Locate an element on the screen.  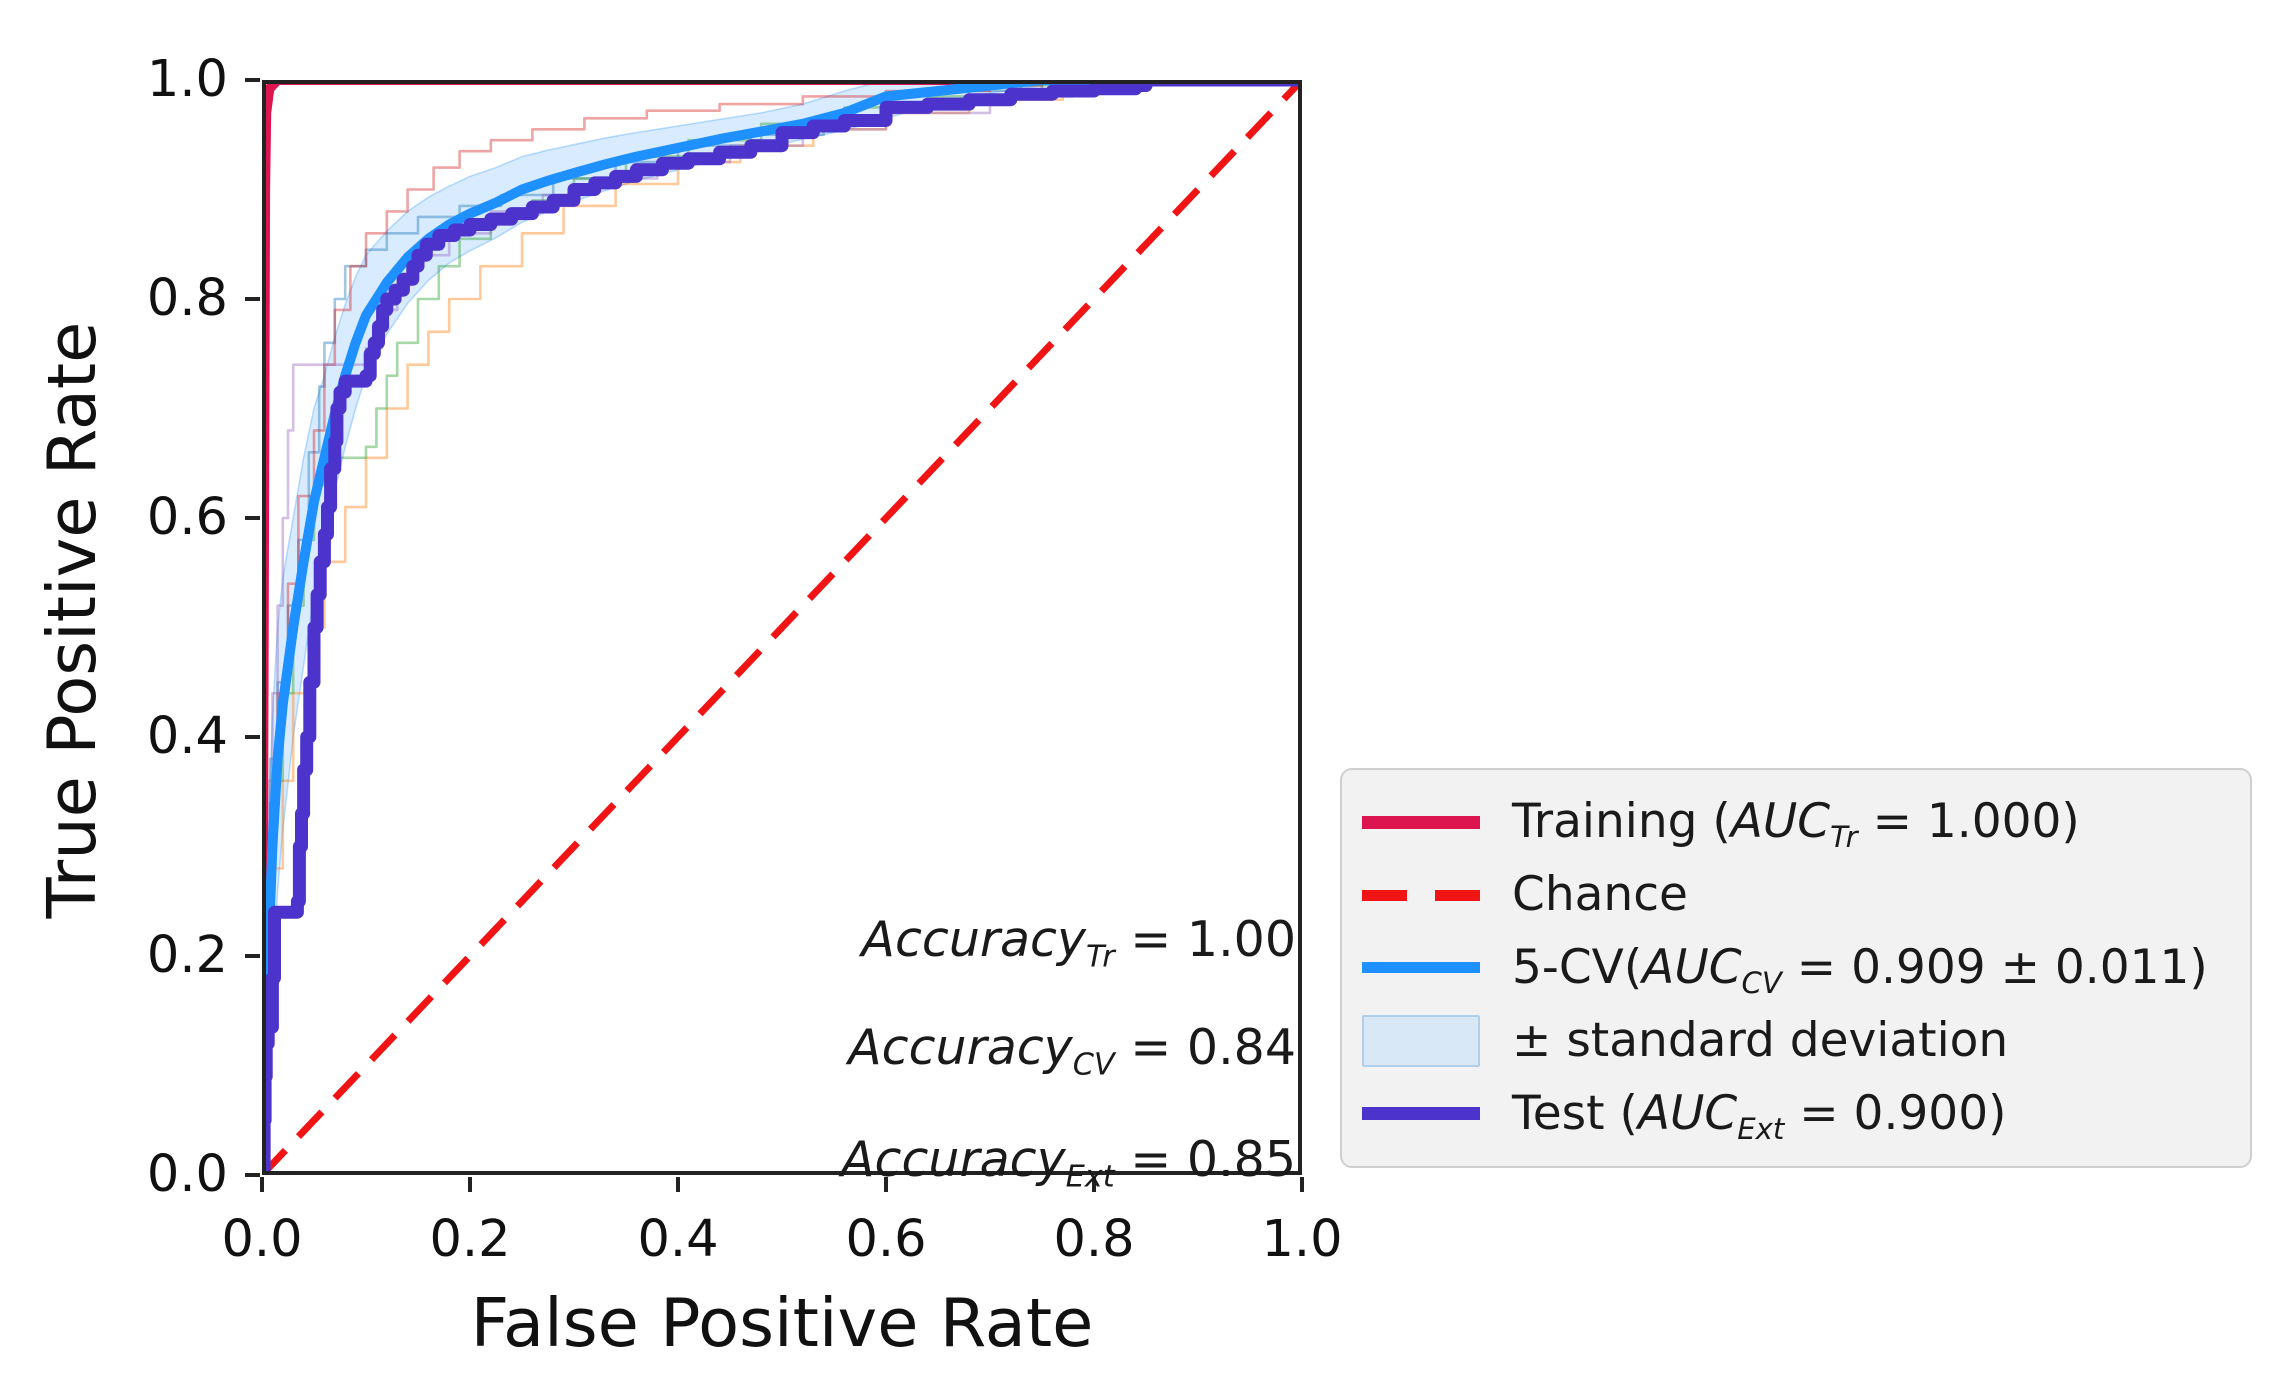
legend-item-test: Test (AUCExt = 0.900) is located at coordinates (1806, 1114).